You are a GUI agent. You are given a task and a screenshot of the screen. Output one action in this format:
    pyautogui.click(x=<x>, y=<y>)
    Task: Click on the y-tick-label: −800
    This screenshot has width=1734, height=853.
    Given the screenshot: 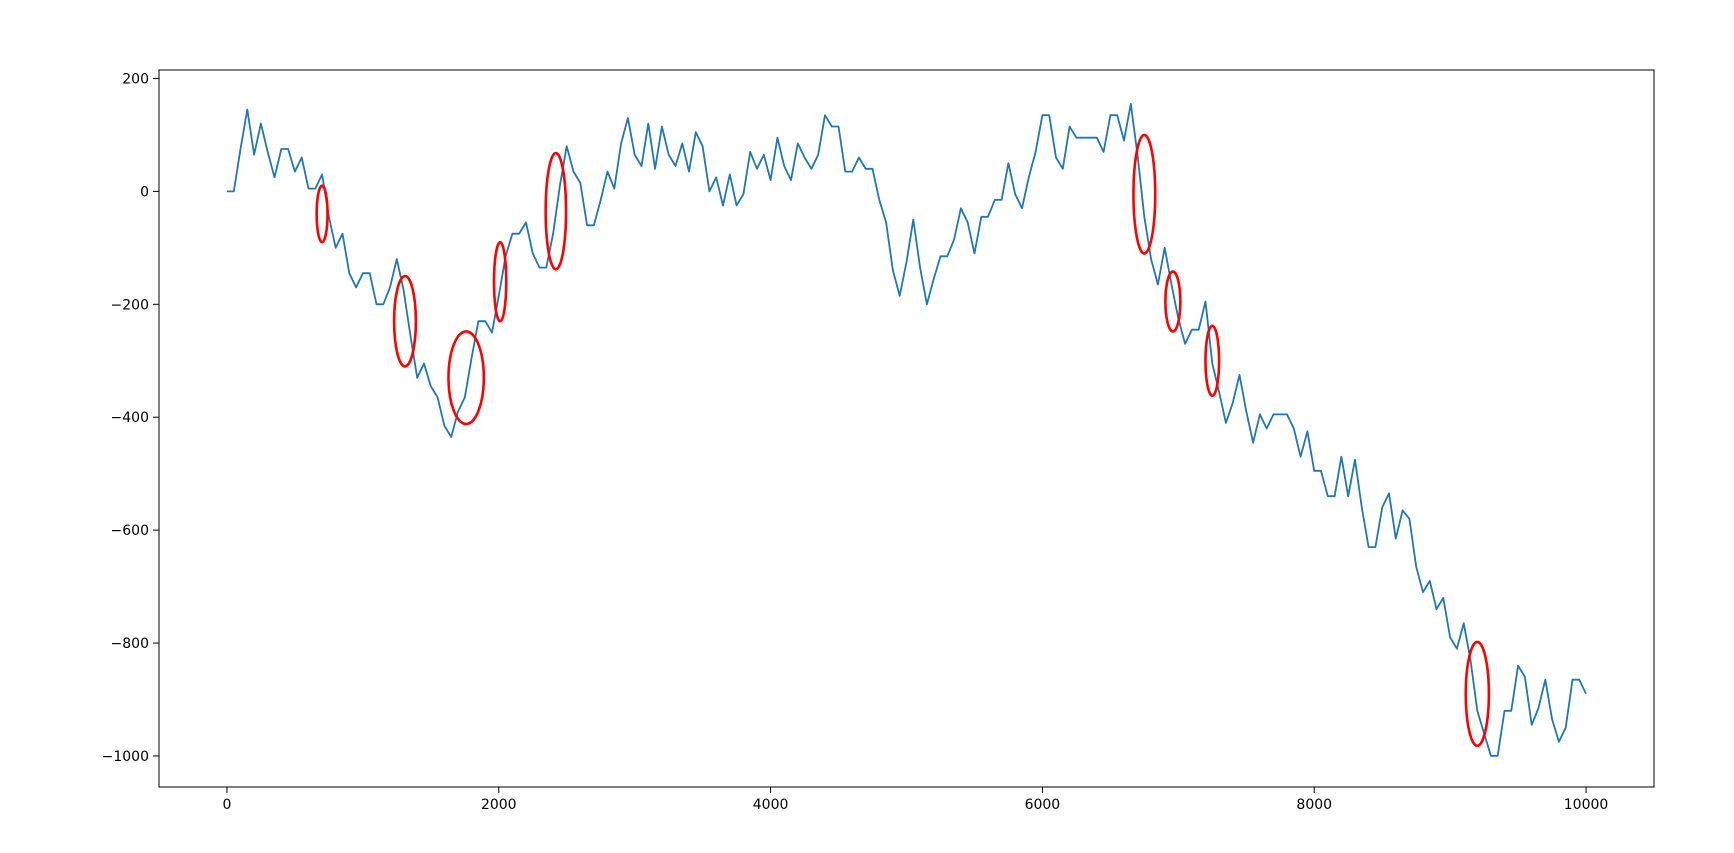 What is the action you would take?
    pyautogui.click(x=130, y=644)
    